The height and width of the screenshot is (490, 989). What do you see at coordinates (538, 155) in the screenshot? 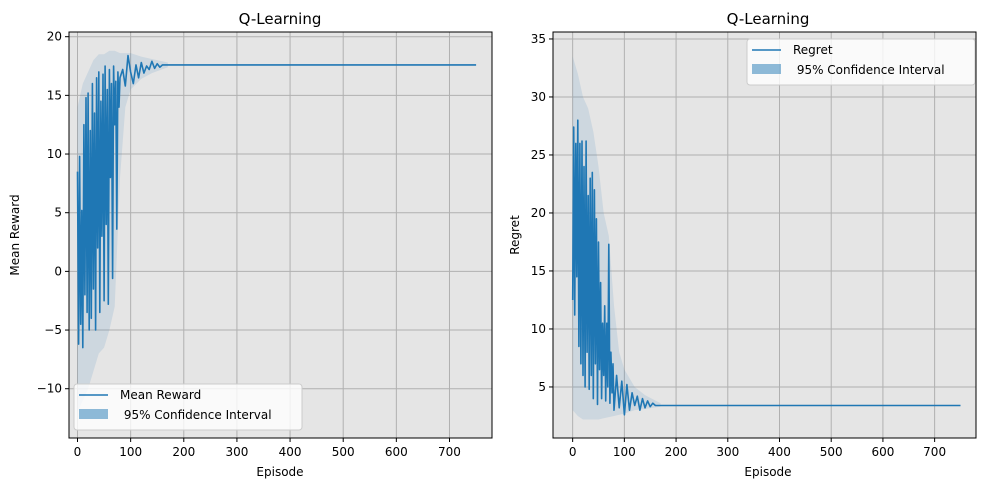
I see `y-tick-label: 25` at bounding box center [538, 155].